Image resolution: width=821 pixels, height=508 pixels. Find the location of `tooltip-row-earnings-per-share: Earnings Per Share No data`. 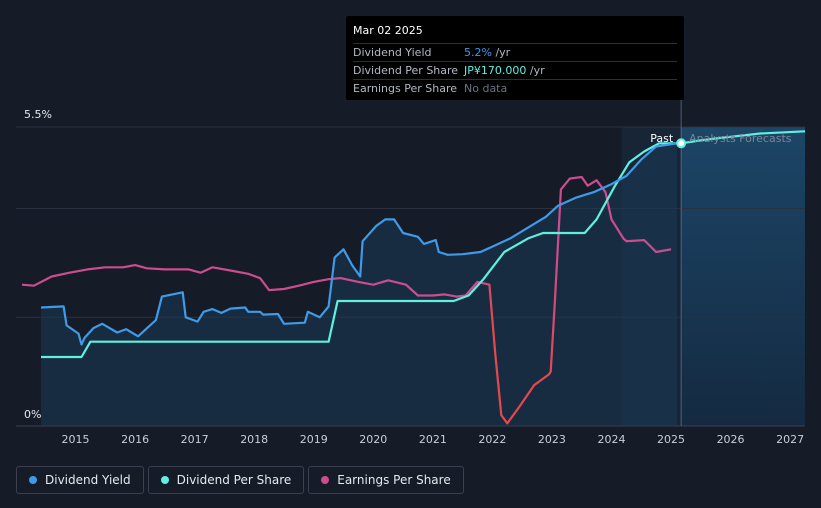

tooltip-row-earnings-per-share: Earnings Per Share No data is located at coordinates (515, 88).